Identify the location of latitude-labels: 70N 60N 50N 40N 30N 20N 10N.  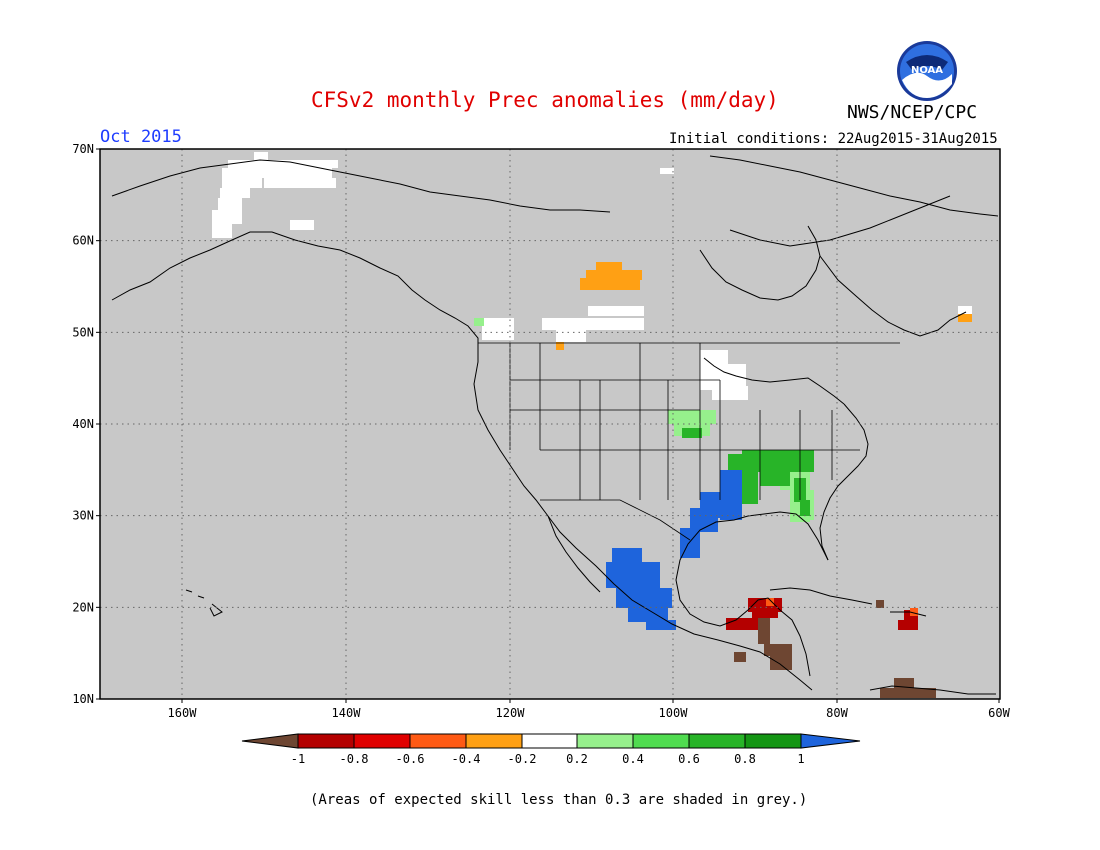
(86, 424).